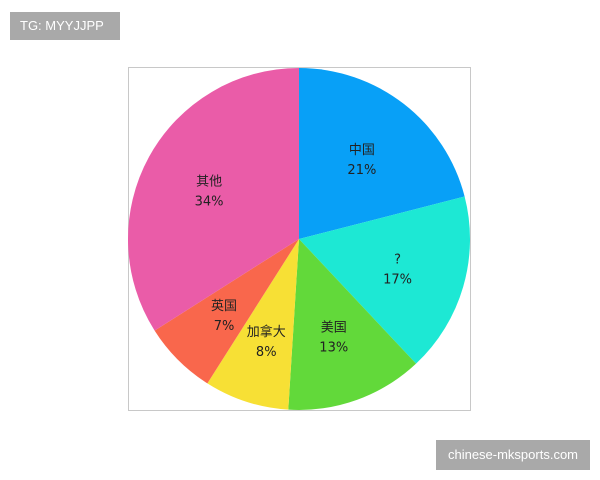  I want to click on slice-percent-label: 17%, so click(397, 280).